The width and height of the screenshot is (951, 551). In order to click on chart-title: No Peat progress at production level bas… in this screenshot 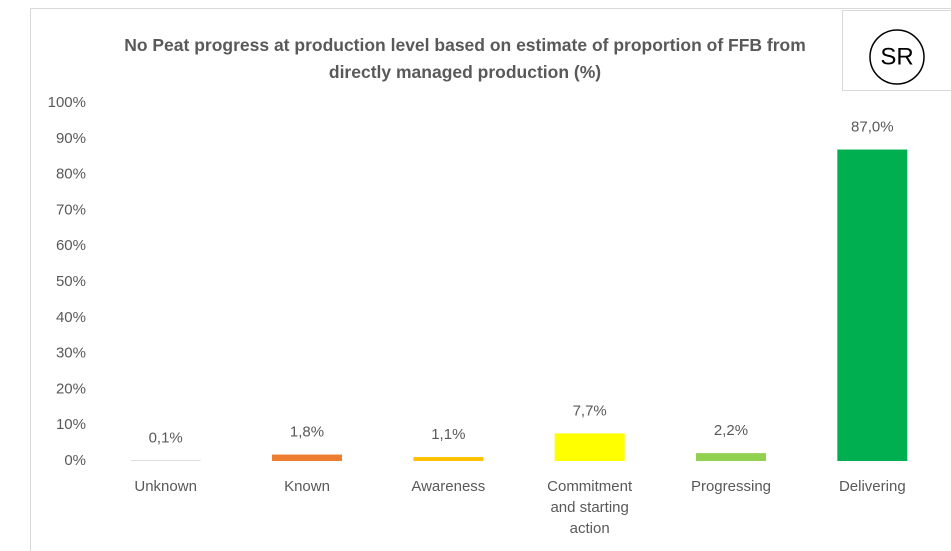, I will do `click(465, 58)`.